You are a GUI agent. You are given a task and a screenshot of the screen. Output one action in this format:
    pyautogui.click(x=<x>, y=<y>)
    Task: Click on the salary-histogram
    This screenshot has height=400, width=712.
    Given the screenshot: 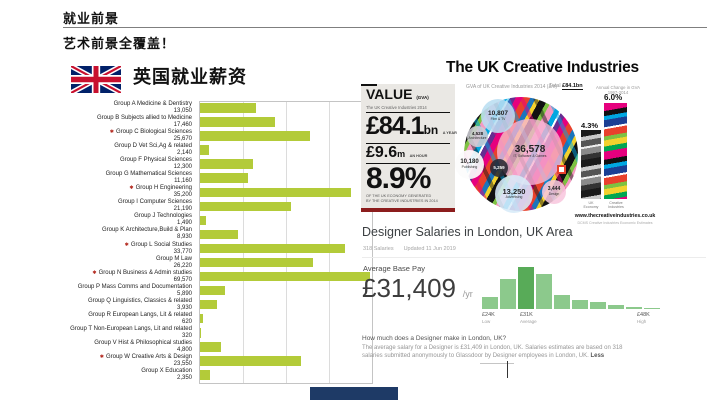 What is the action you would take?
    pyautogui.click(x=572, y=288)
    